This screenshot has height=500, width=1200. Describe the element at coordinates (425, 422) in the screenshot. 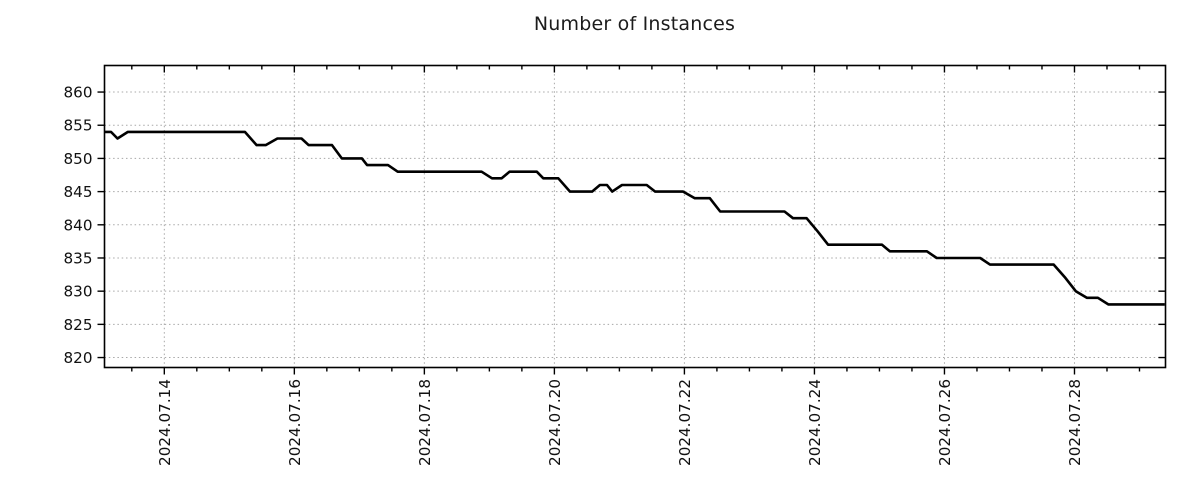

I see `x-tick-label: 2024.07.18` at that location.